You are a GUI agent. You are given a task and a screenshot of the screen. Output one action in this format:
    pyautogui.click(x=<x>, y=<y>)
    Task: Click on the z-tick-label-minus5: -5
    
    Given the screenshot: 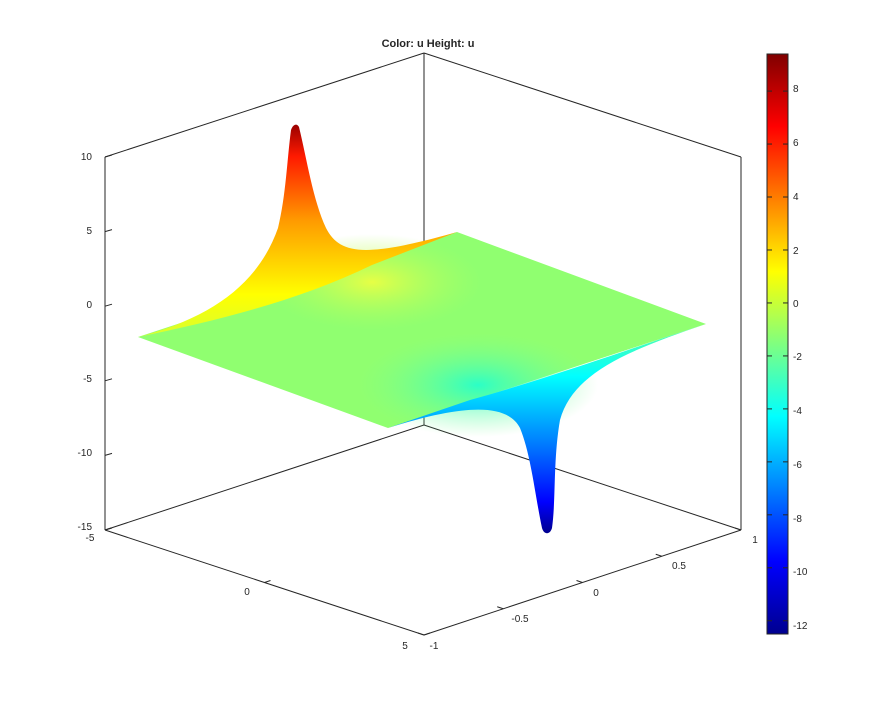 What is the action you would take?
    pyautogui.click(x=87, y=379)
    